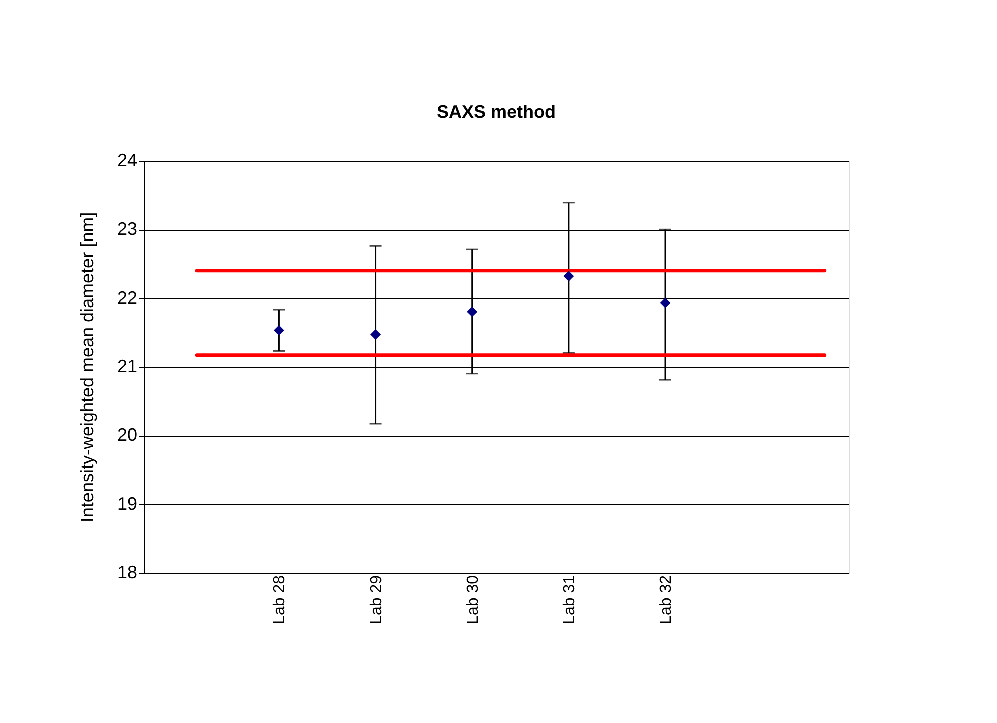 The width and height of the screenshot is (997, 723). What do you see at coordinates (127, 229) in the screenshot?
I see `y-tick-label: 23` at bounding box center [127, 229].